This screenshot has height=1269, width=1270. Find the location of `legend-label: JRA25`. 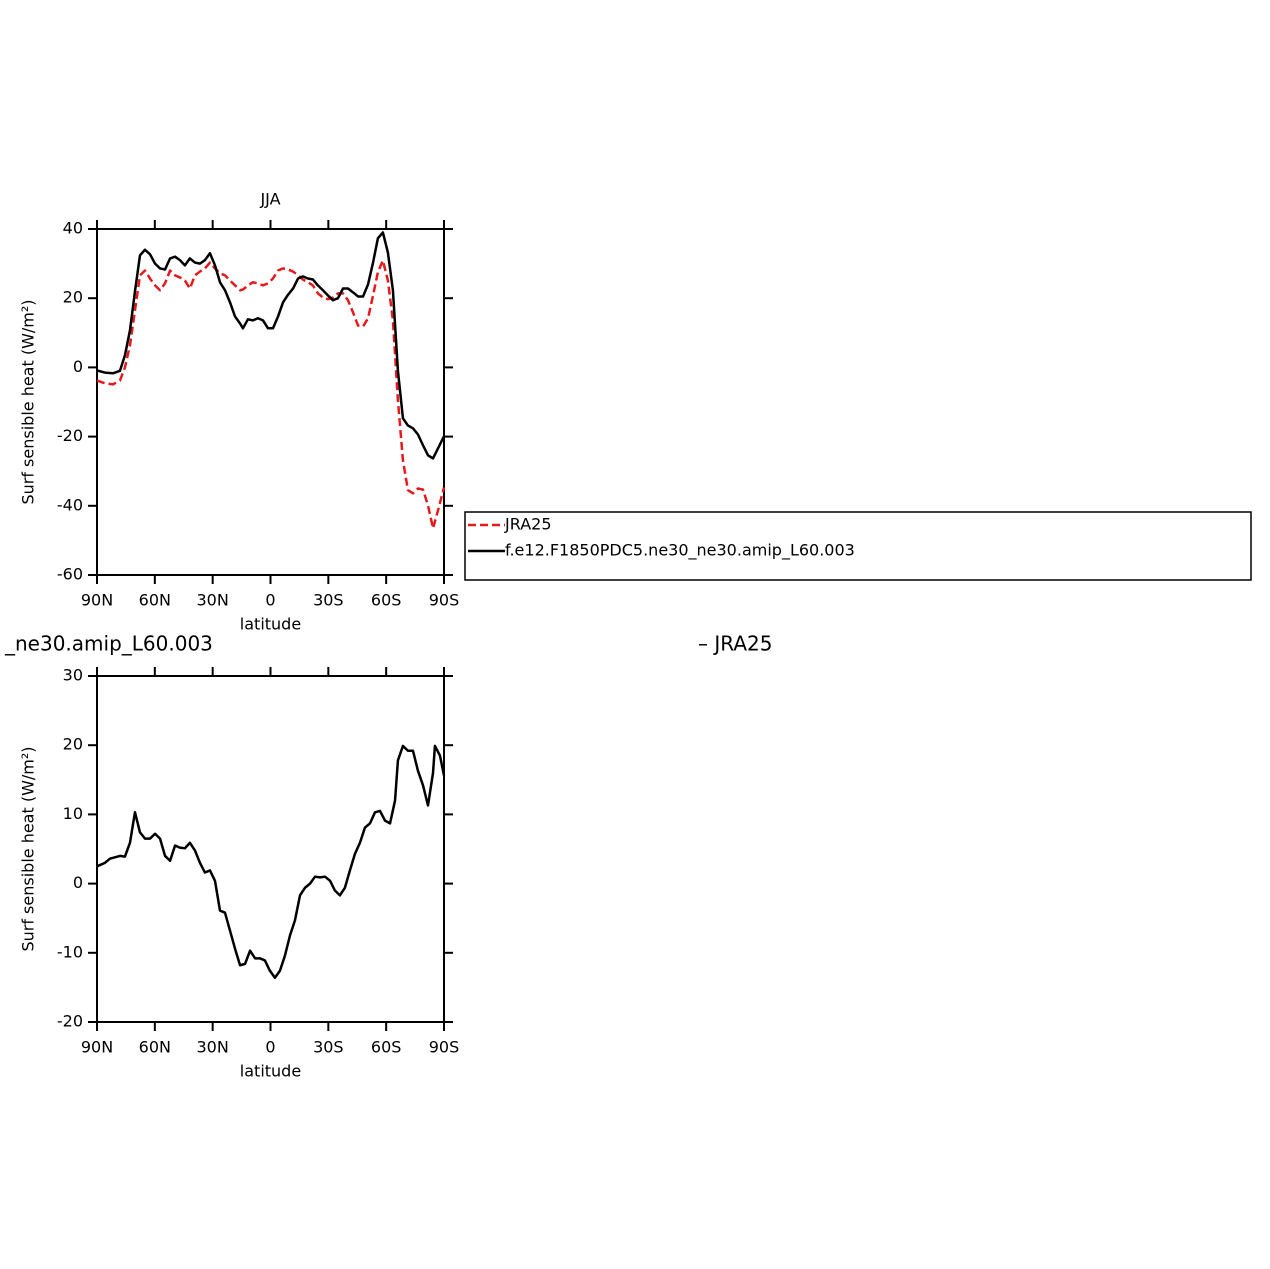

legend-label: JRA25 is located at coordinates (528, 524).